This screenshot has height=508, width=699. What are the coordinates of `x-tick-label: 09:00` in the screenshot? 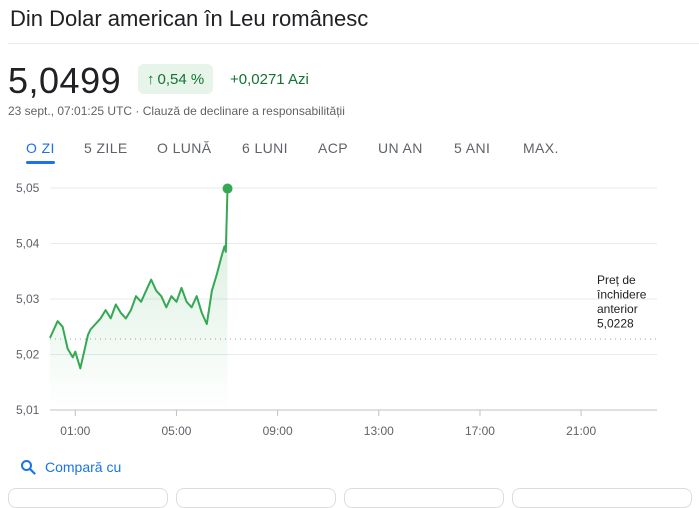 It's located at (278, 431).